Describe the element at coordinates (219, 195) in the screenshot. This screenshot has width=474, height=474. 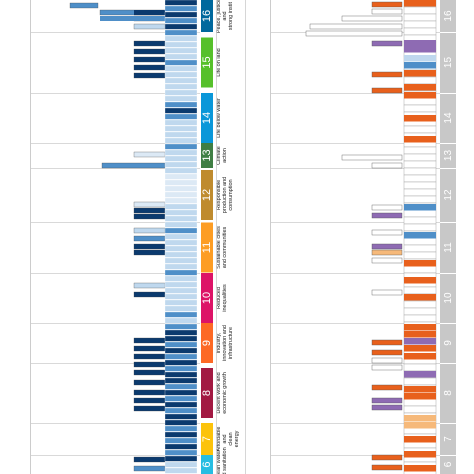
I see `goal-name-line: Responsible` at that location.